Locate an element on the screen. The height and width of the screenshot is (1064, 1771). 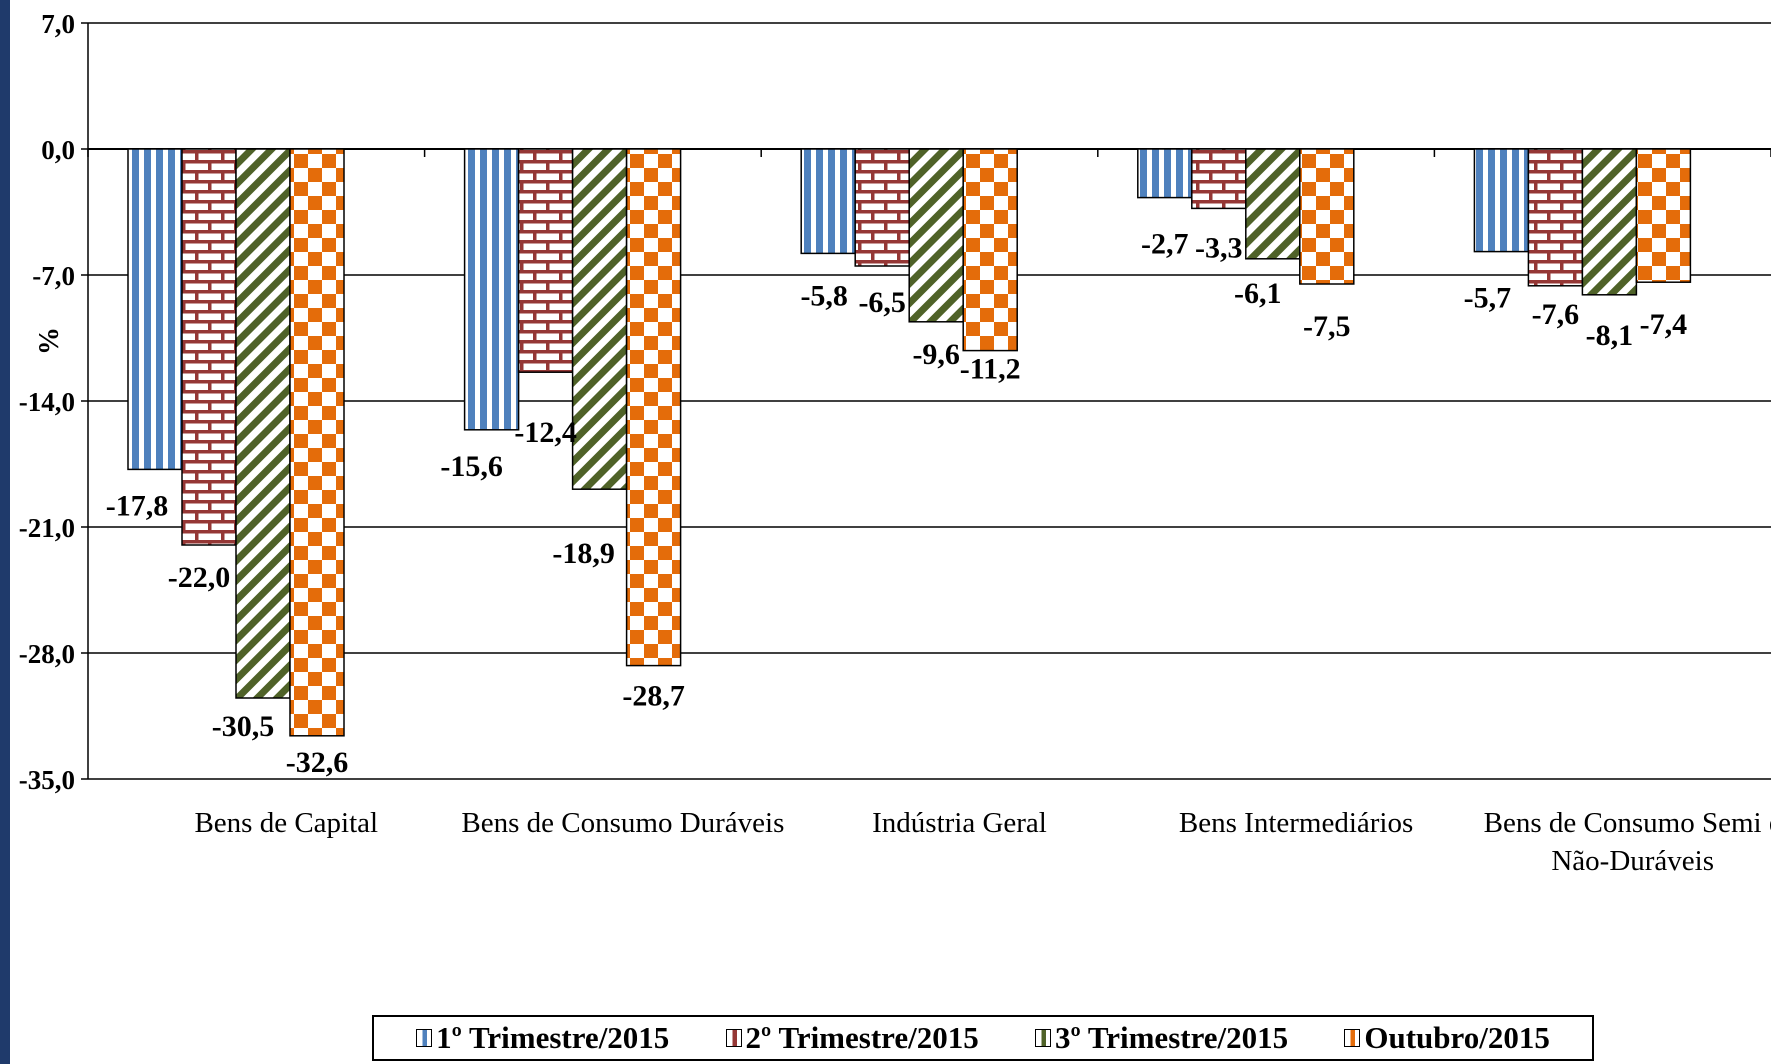
data-label: -9,6 is located at coordinates (936, 354).